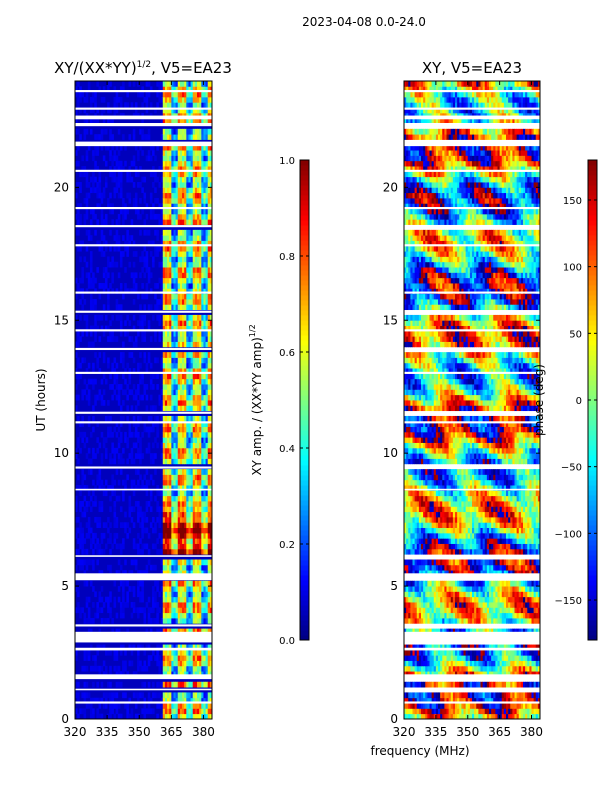 The width and height of the screenshot is (600, 804). I want to click on colorbar-tick-label: 1.0, so click(287, 161).